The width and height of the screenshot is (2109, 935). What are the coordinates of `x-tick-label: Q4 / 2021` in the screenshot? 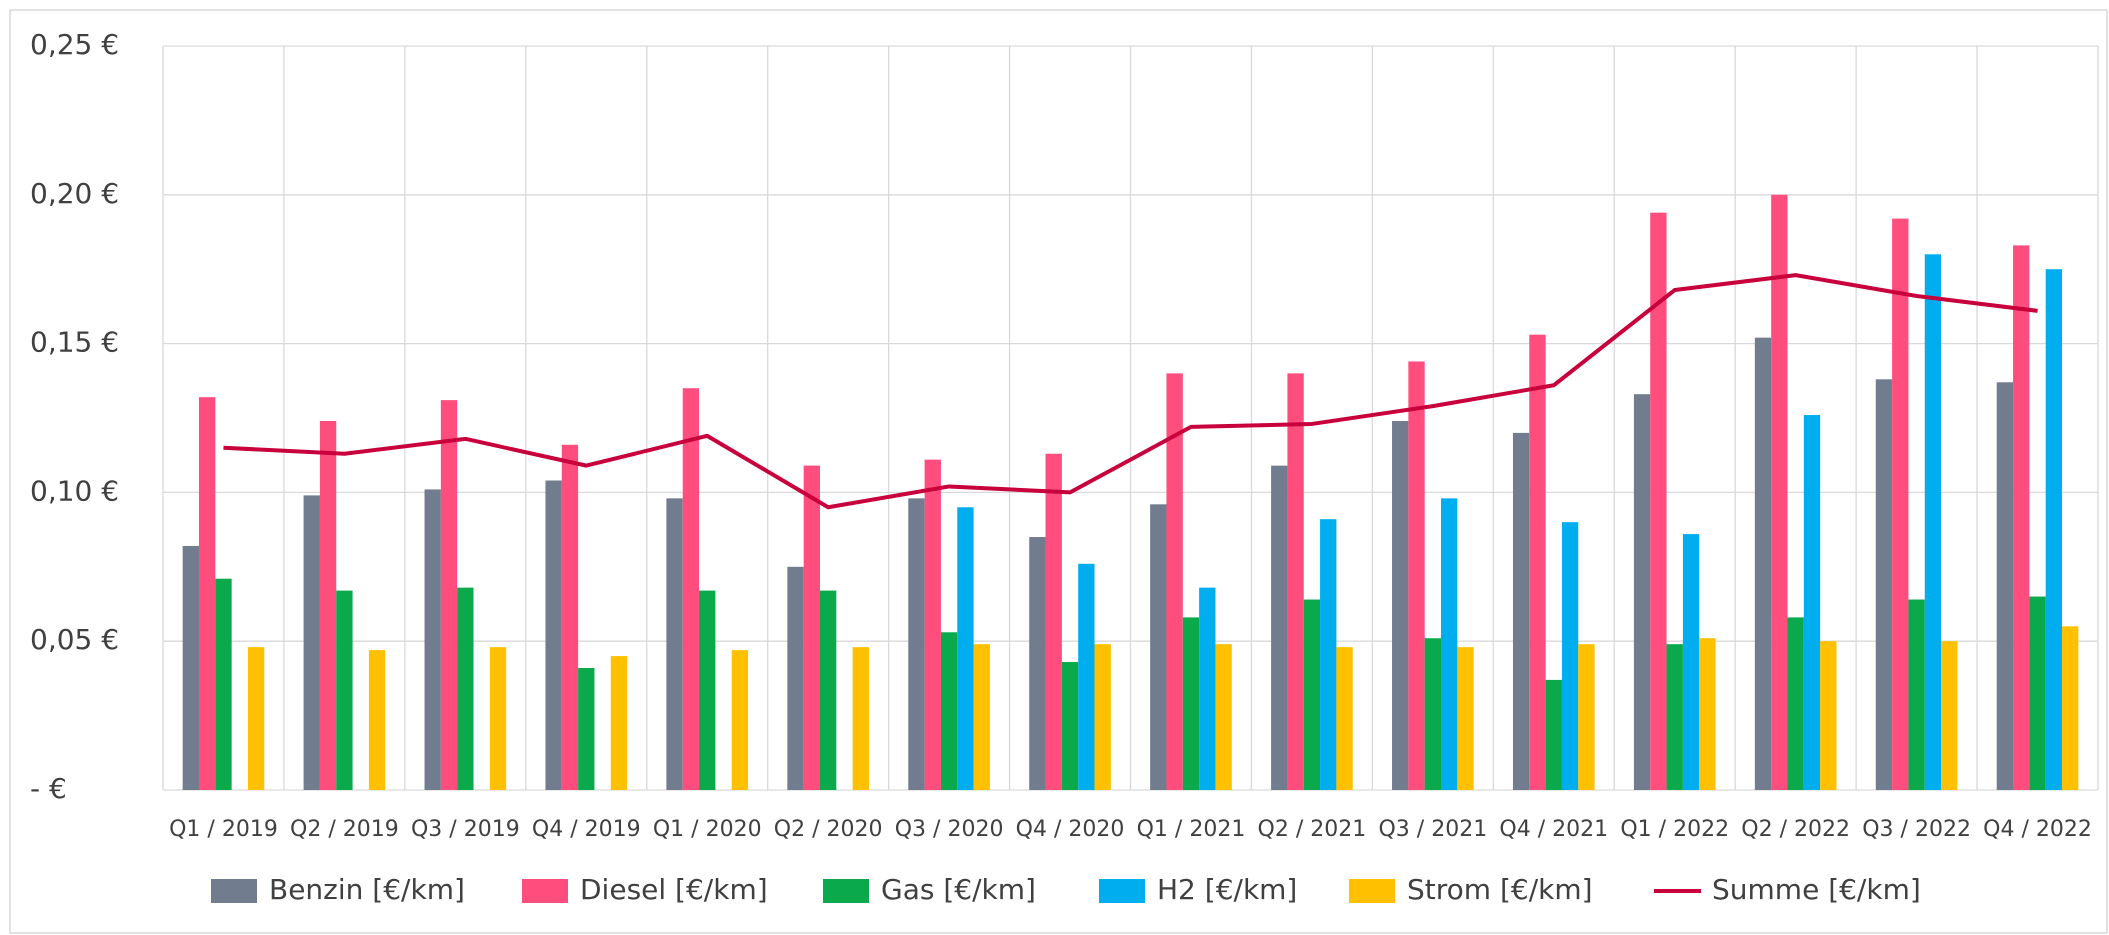 It's located at (1553, 829).